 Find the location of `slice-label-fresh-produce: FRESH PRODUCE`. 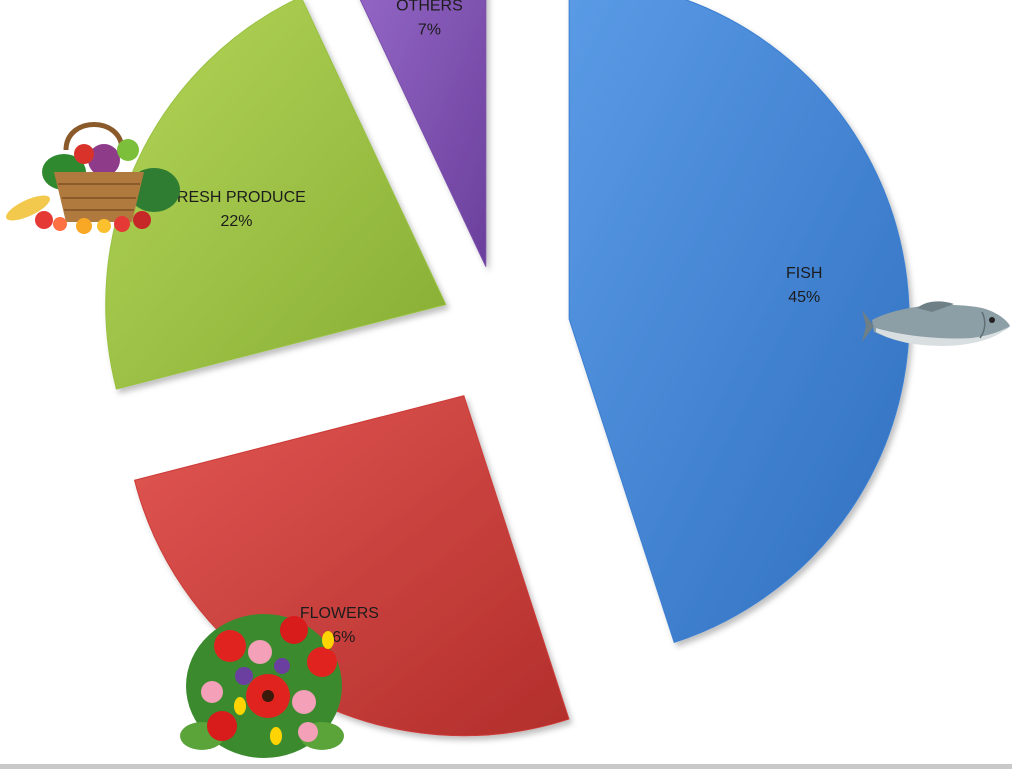

slice-label-fresh-produce: FRESH PRODUCE is located at coordinates (236, 197).